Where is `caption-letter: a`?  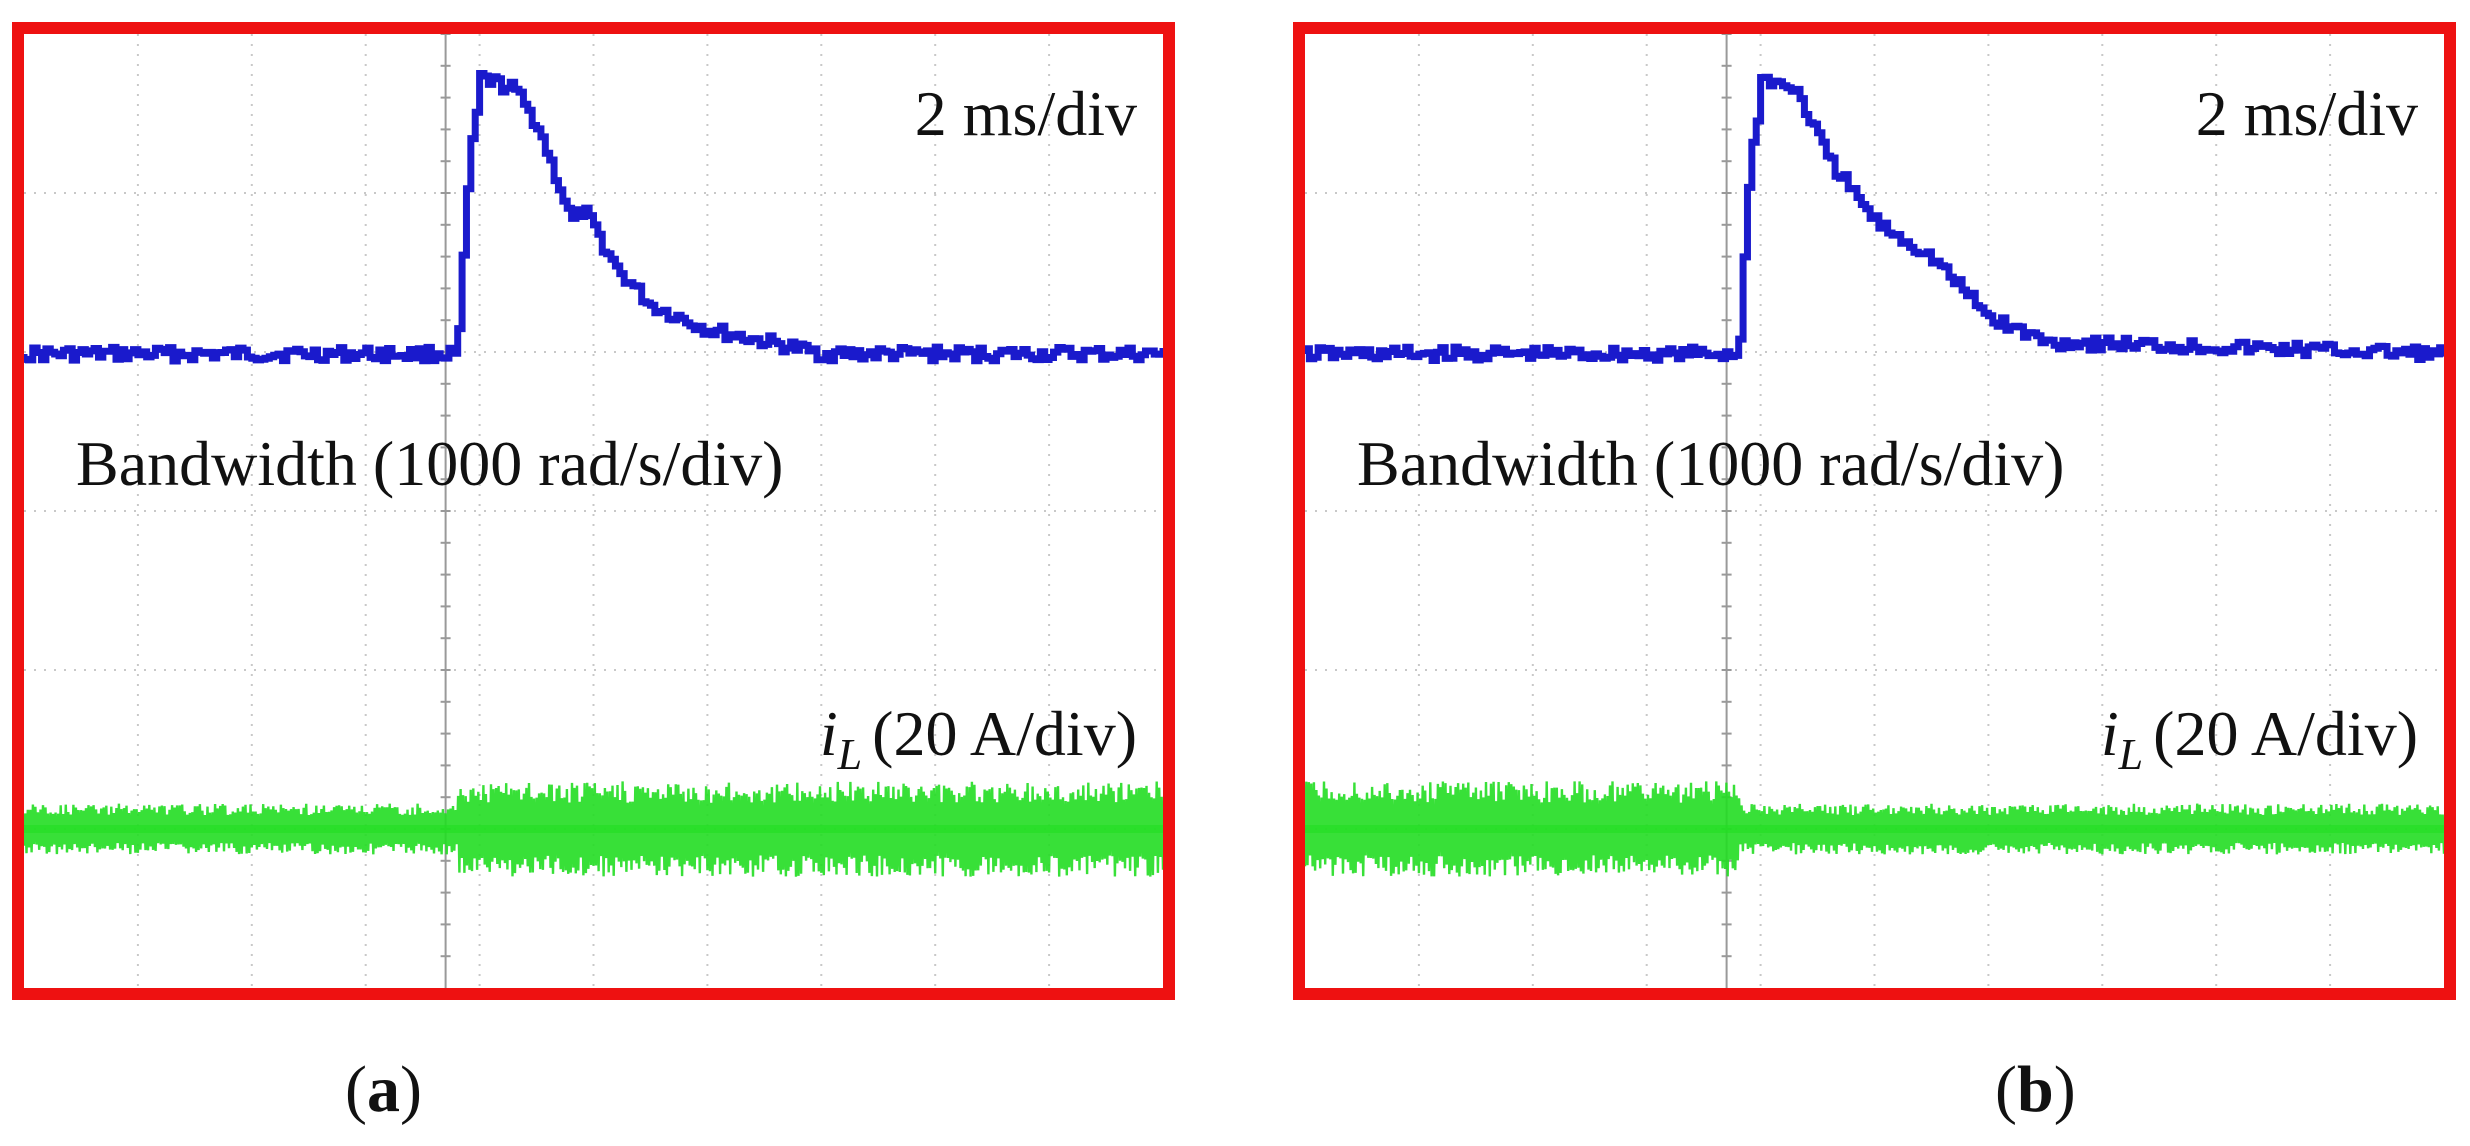 caption-letter: a is located at coordinates (383, 1089).